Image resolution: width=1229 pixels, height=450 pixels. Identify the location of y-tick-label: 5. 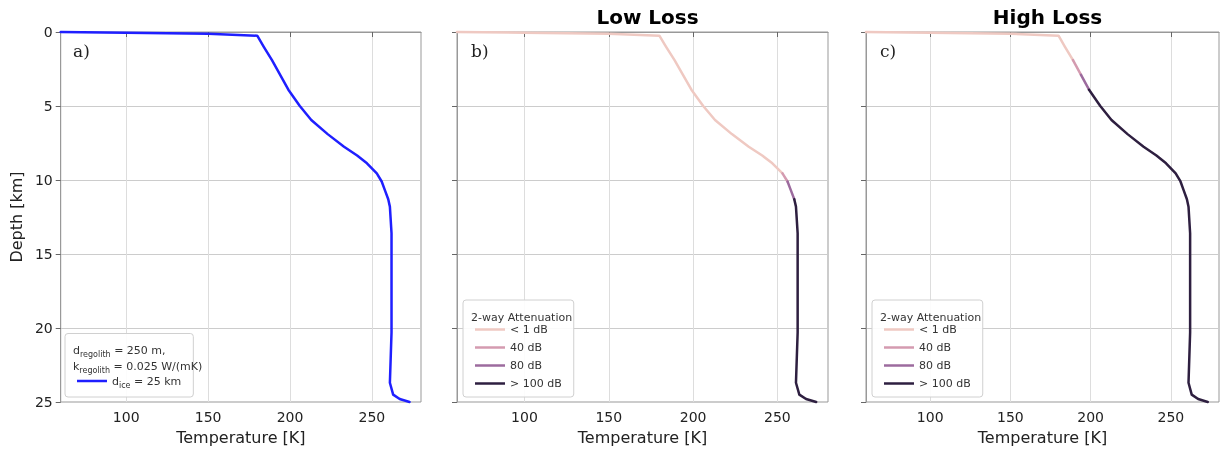
(48, 106).